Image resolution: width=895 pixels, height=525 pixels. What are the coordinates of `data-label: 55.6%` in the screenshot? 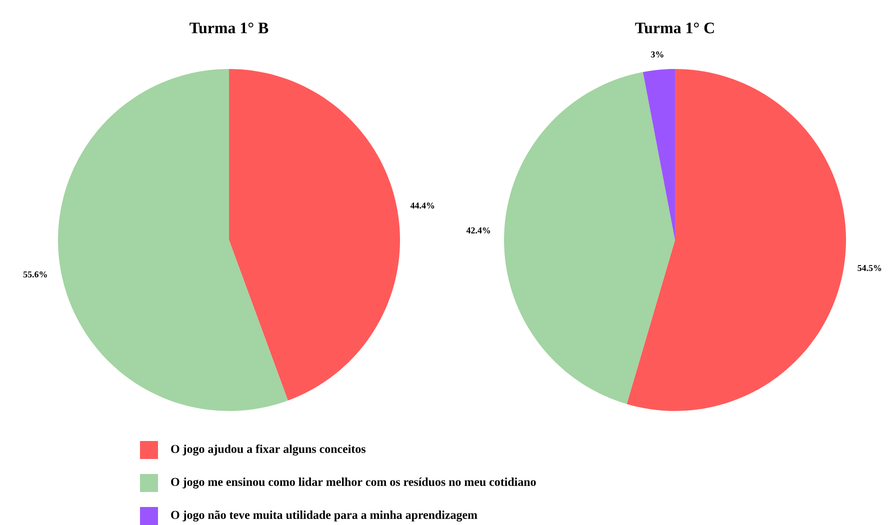 It's located at (35, 274).